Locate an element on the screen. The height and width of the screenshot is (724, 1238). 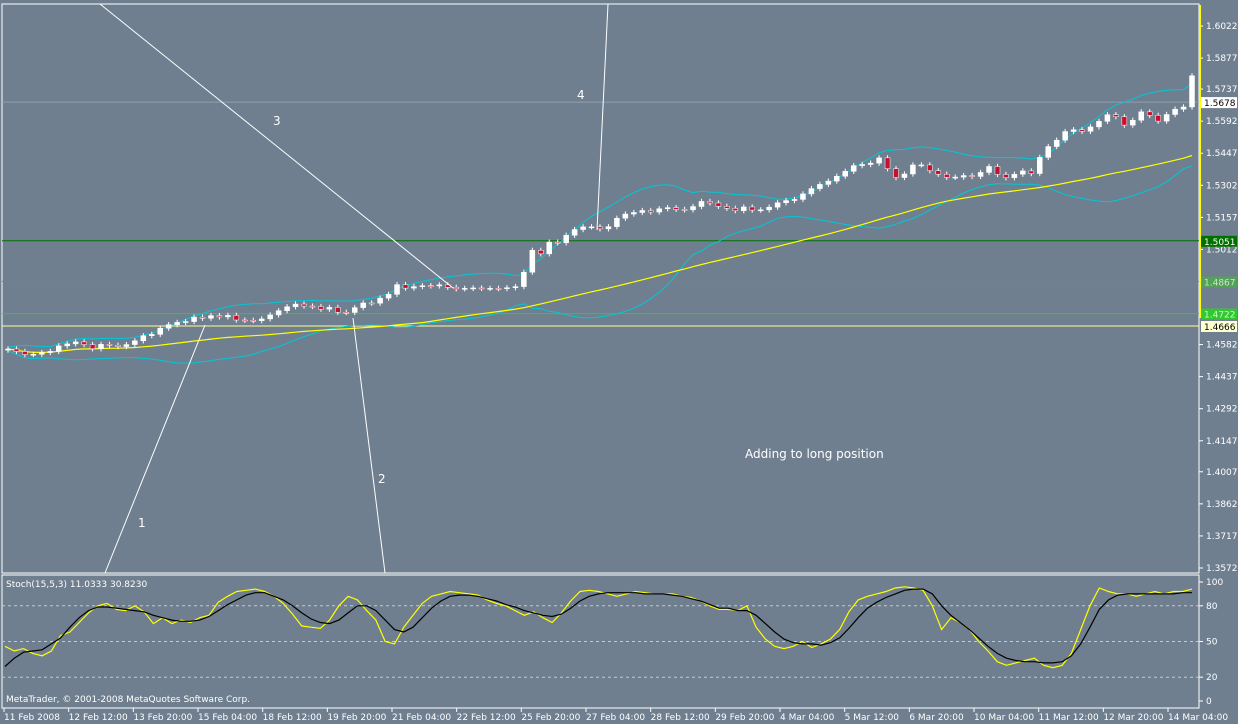
stoch-tick-label: 20 is located at coordinates (1212, 678).